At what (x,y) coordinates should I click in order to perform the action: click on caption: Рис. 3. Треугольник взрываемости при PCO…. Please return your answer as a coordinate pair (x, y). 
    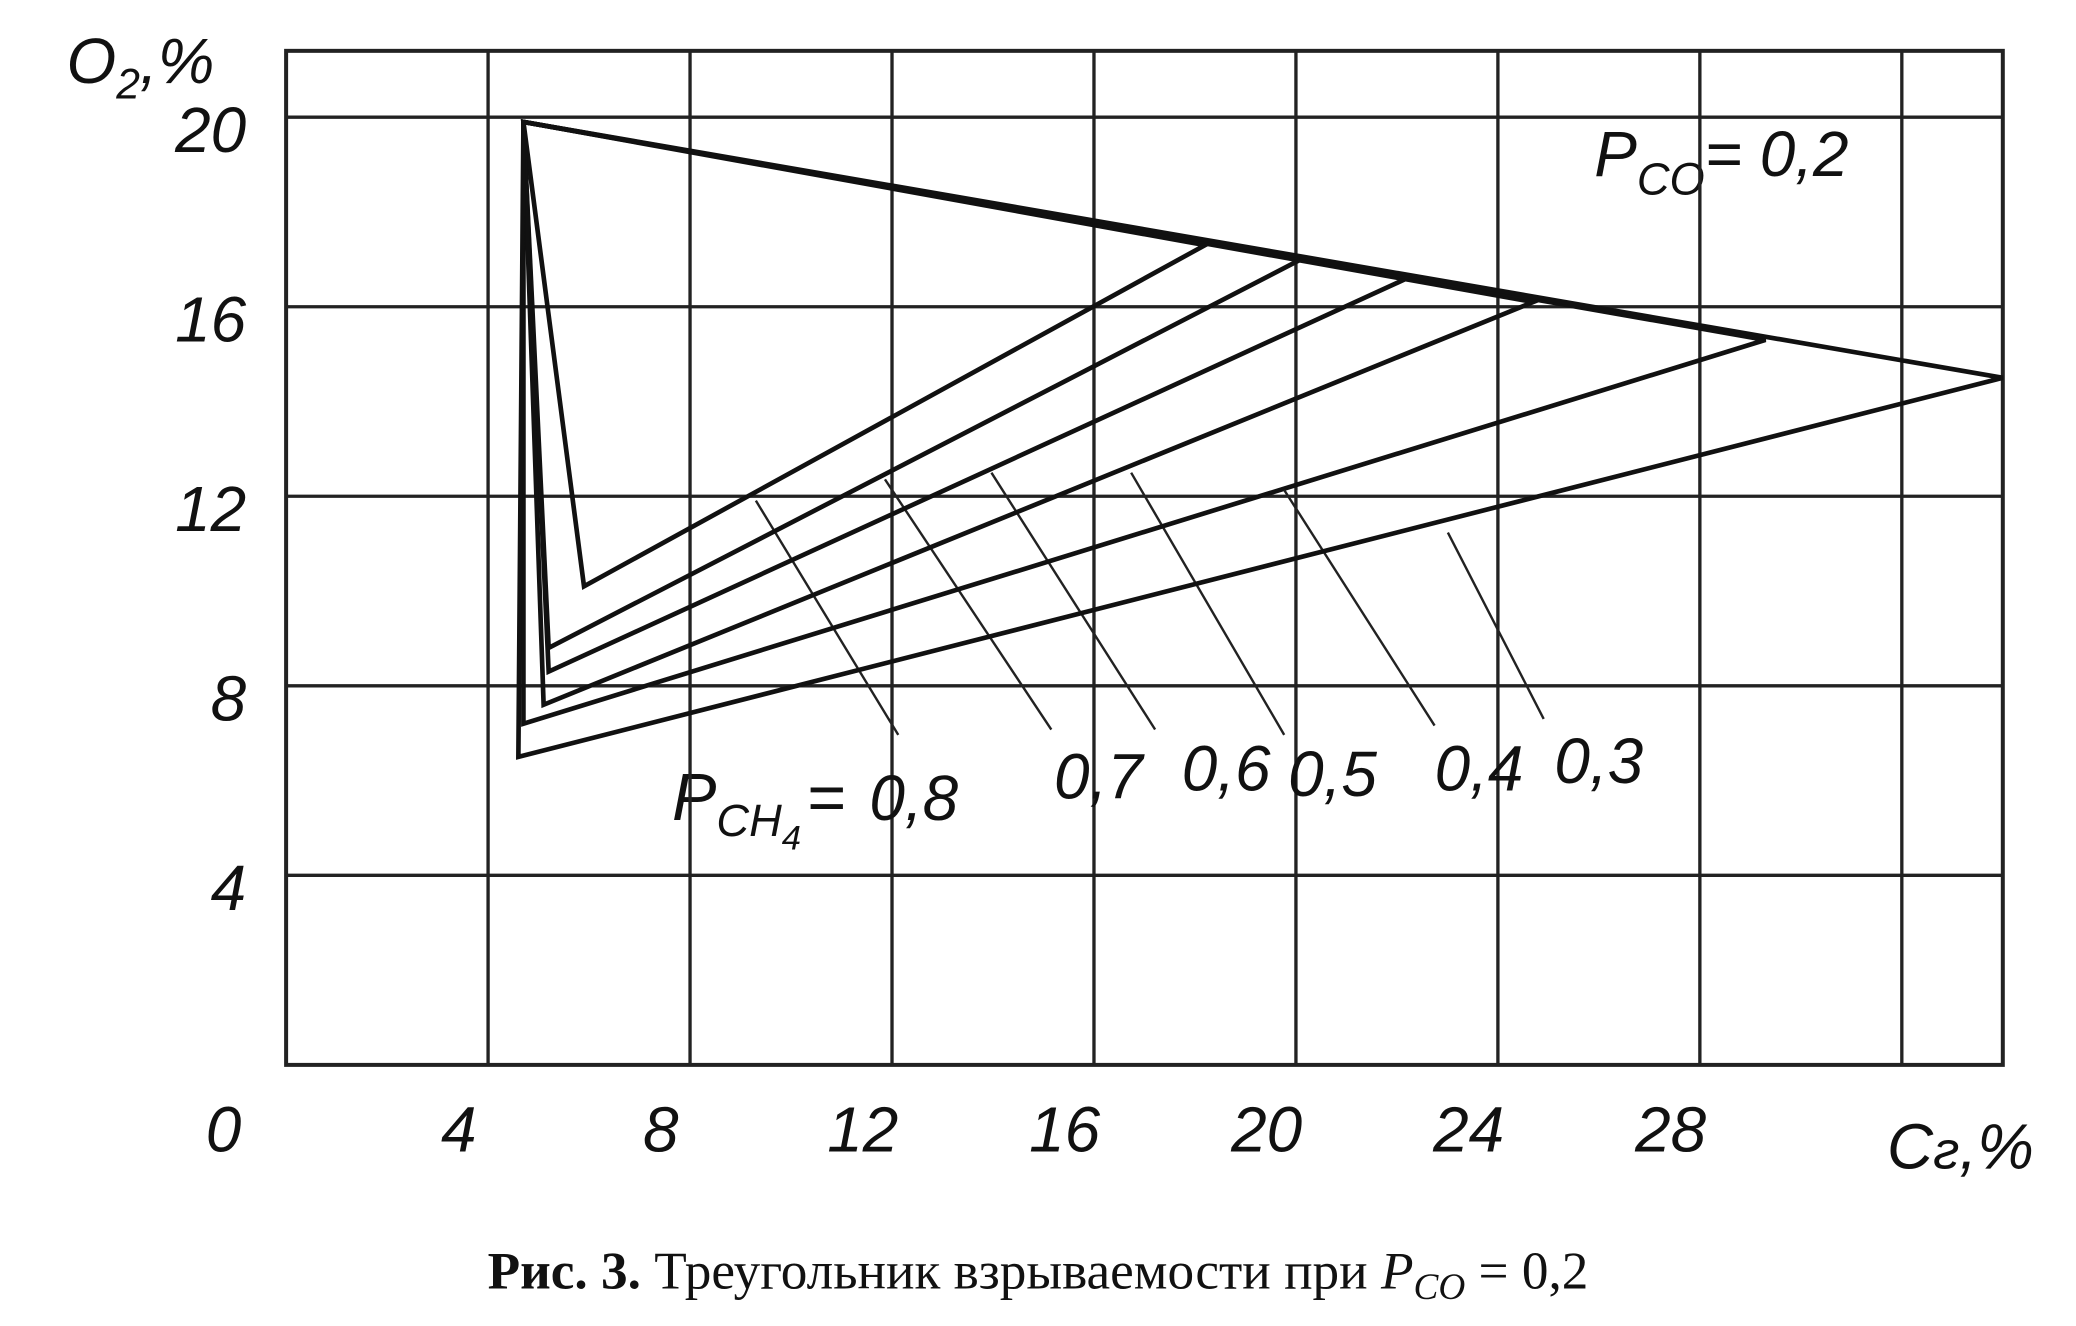
    Looking at the image, I should click on (1038, 1274).